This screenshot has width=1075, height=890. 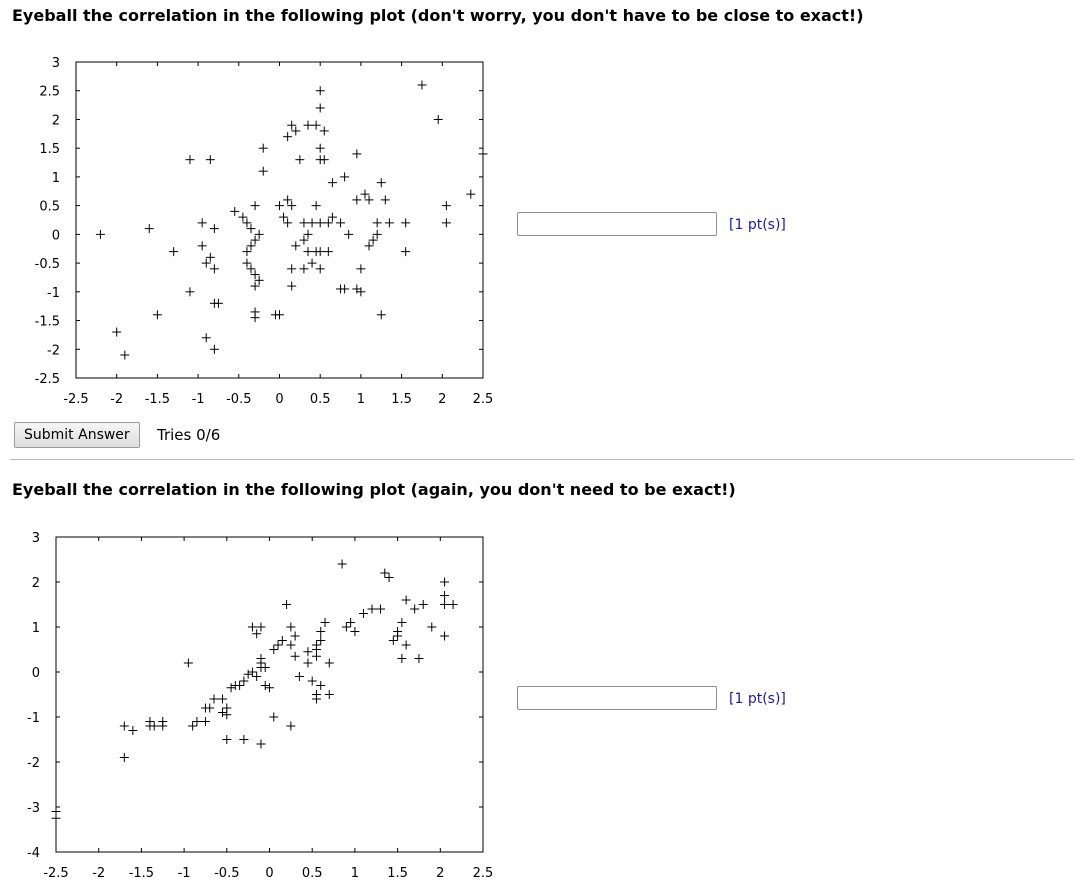 I want to click on y-tick-label: -2, so click(x=53, y=350).